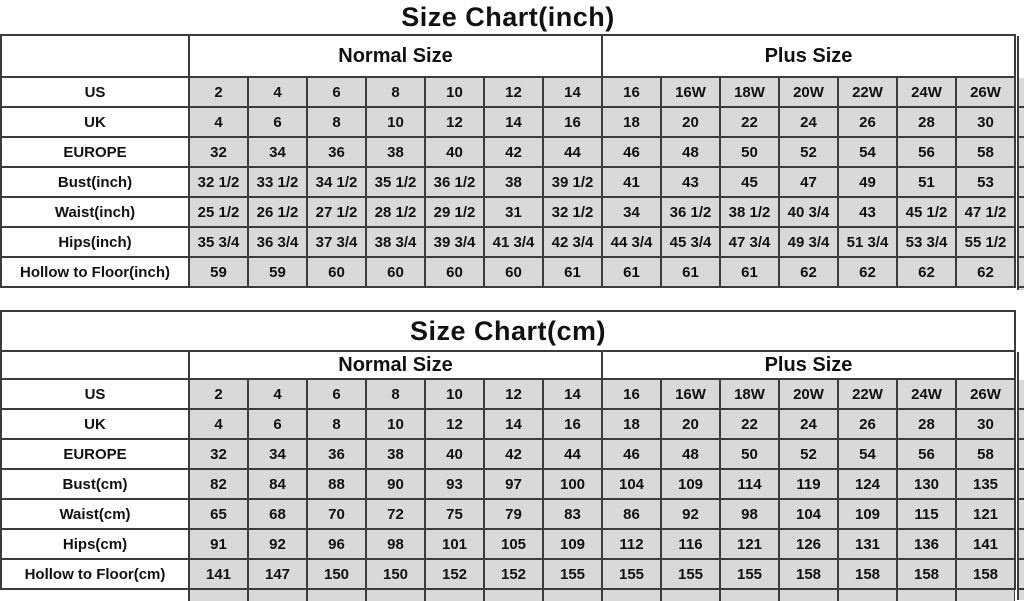  What do you see at coordinates (395, 152) in the screenshot?
I see `size-cell: 38` at bounding box center [395, 152].